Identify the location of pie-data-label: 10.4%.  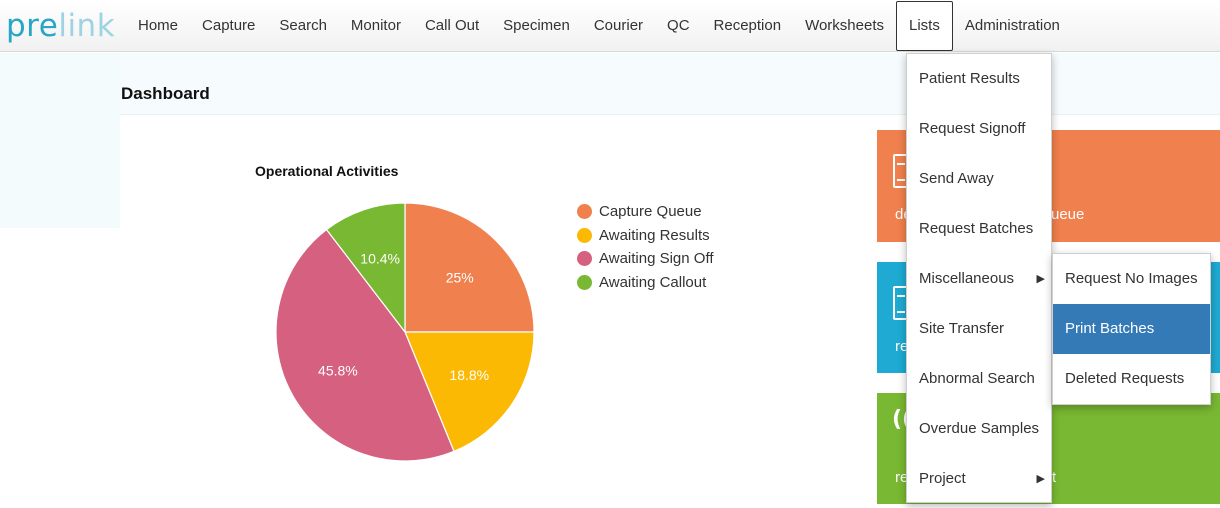
(380, 259).